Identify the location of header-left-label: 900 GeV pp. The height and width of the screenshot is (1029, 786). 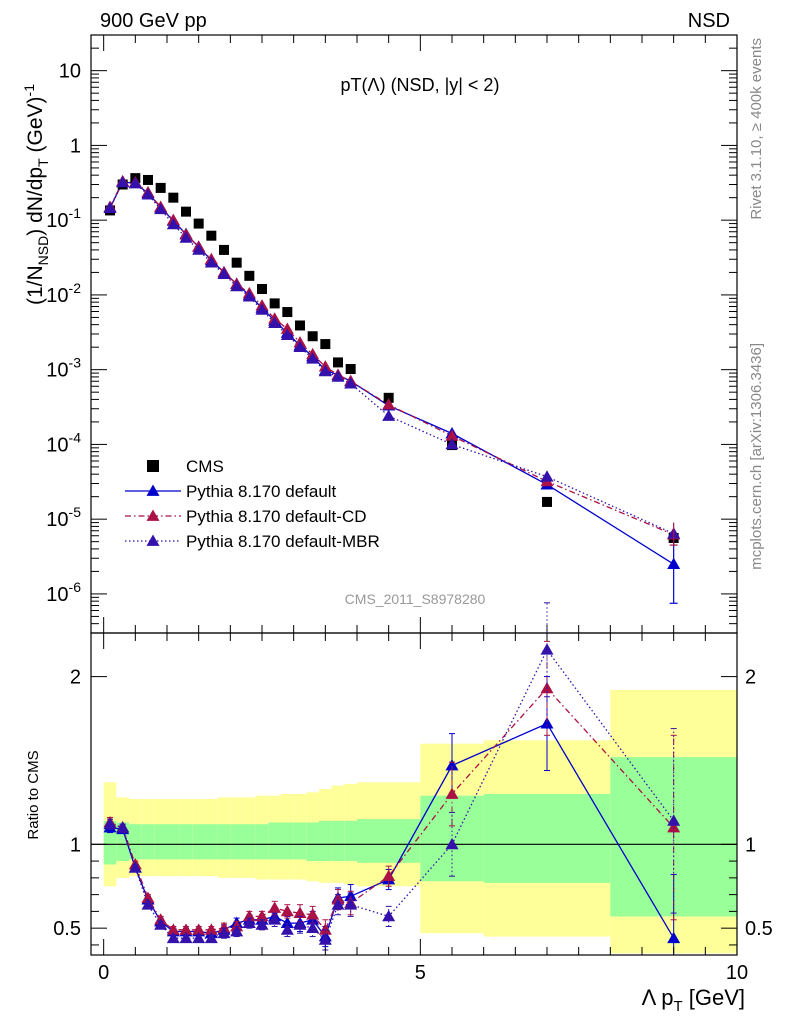
(153, 21).